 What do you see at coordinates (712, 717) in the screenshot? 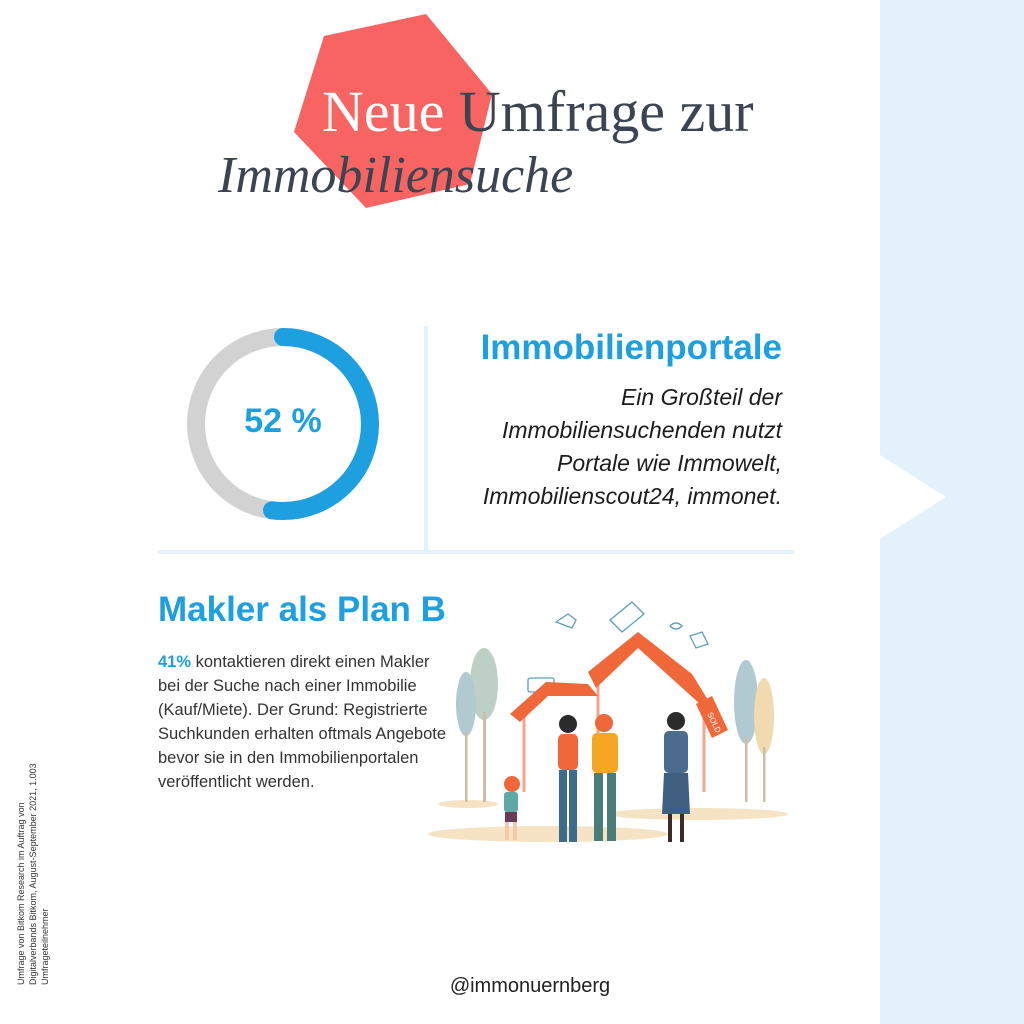
I see `sold-tag: SOLD` at bounding box center [712, 717].